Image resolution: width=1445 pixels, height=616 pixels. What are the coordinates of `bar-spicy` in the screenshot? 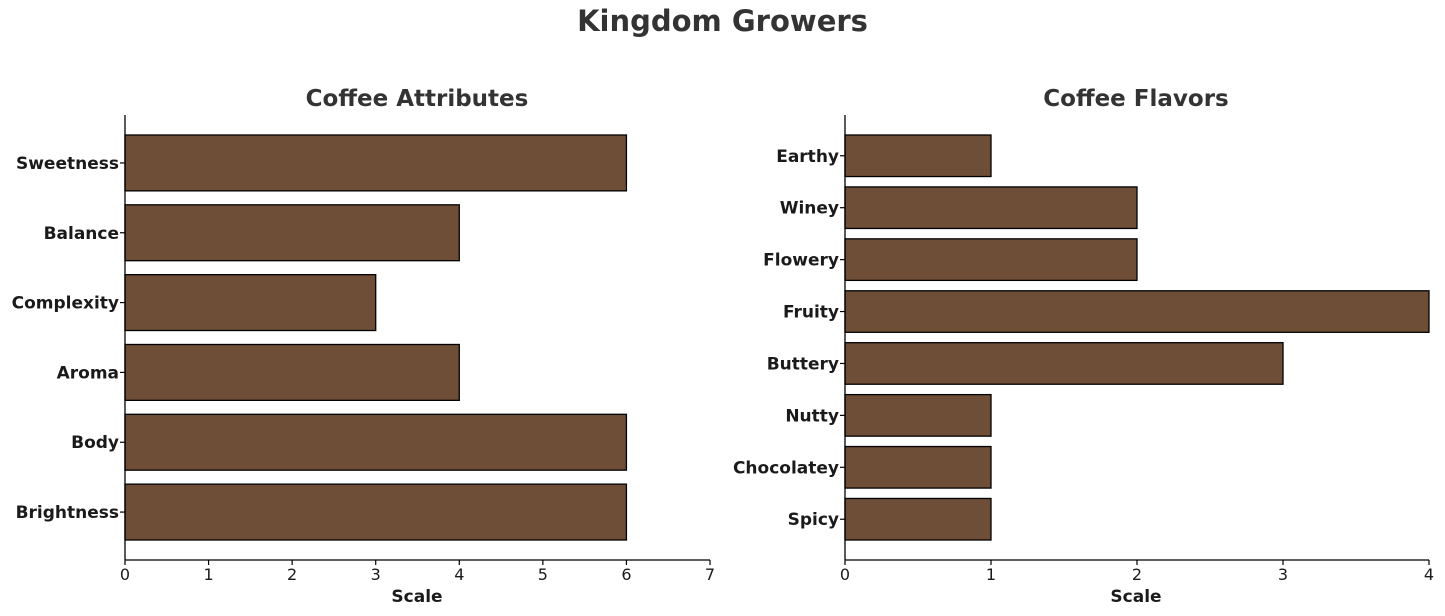 It's located at (918, 519).